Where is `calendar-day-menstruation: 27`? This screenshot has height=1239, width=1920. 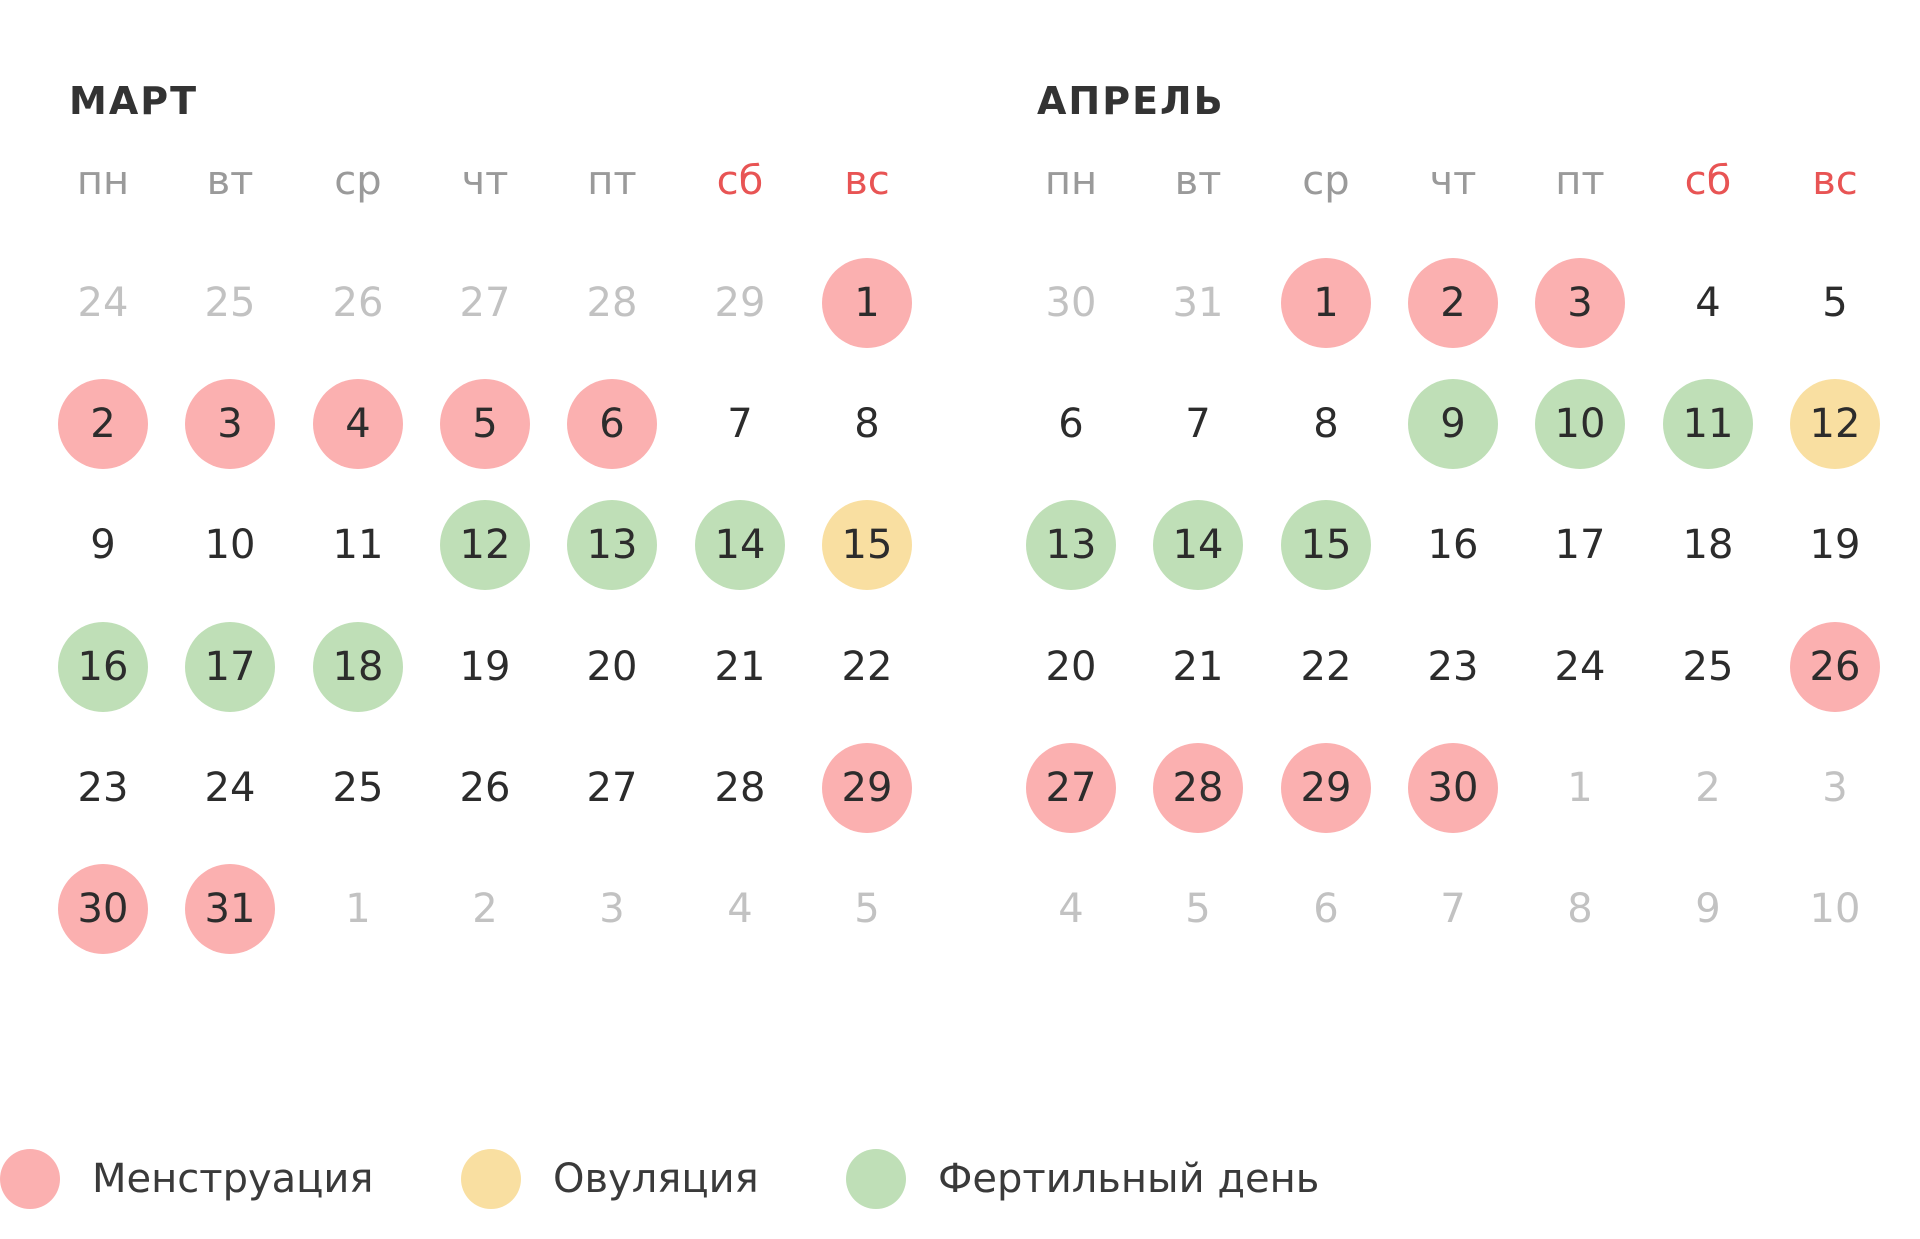 calendar-day-menstruation: 27 is located at coordinates (1071, 788).